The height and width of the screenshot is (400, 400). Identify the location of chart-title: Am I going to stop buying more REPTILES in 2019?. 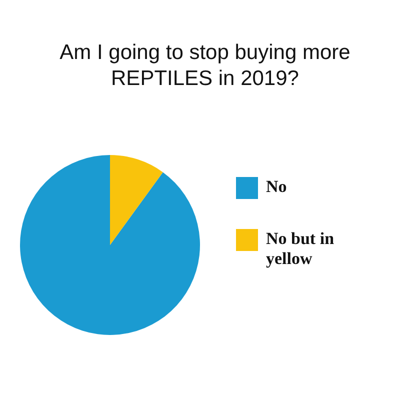
(205, 66).